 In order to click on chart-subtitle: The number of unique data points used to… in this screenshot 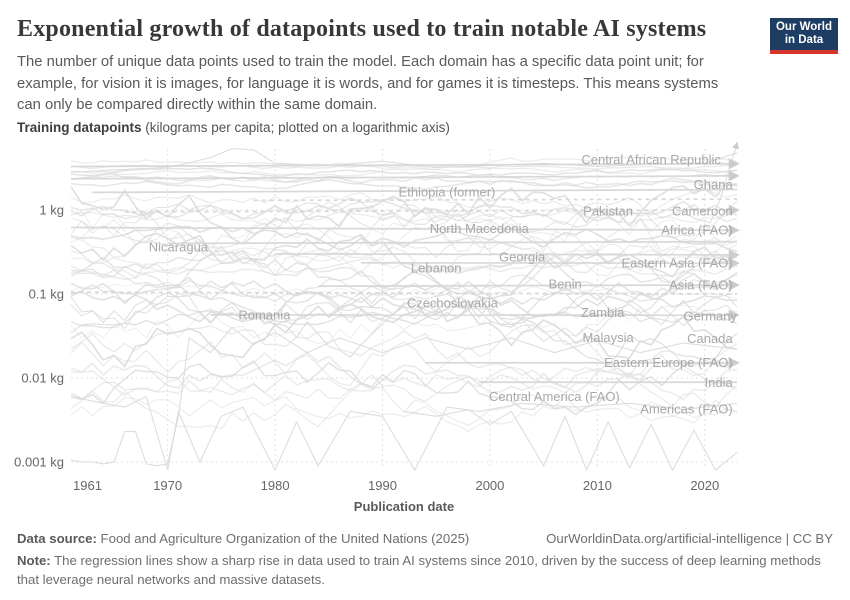, I will do `click(368, 83)`.